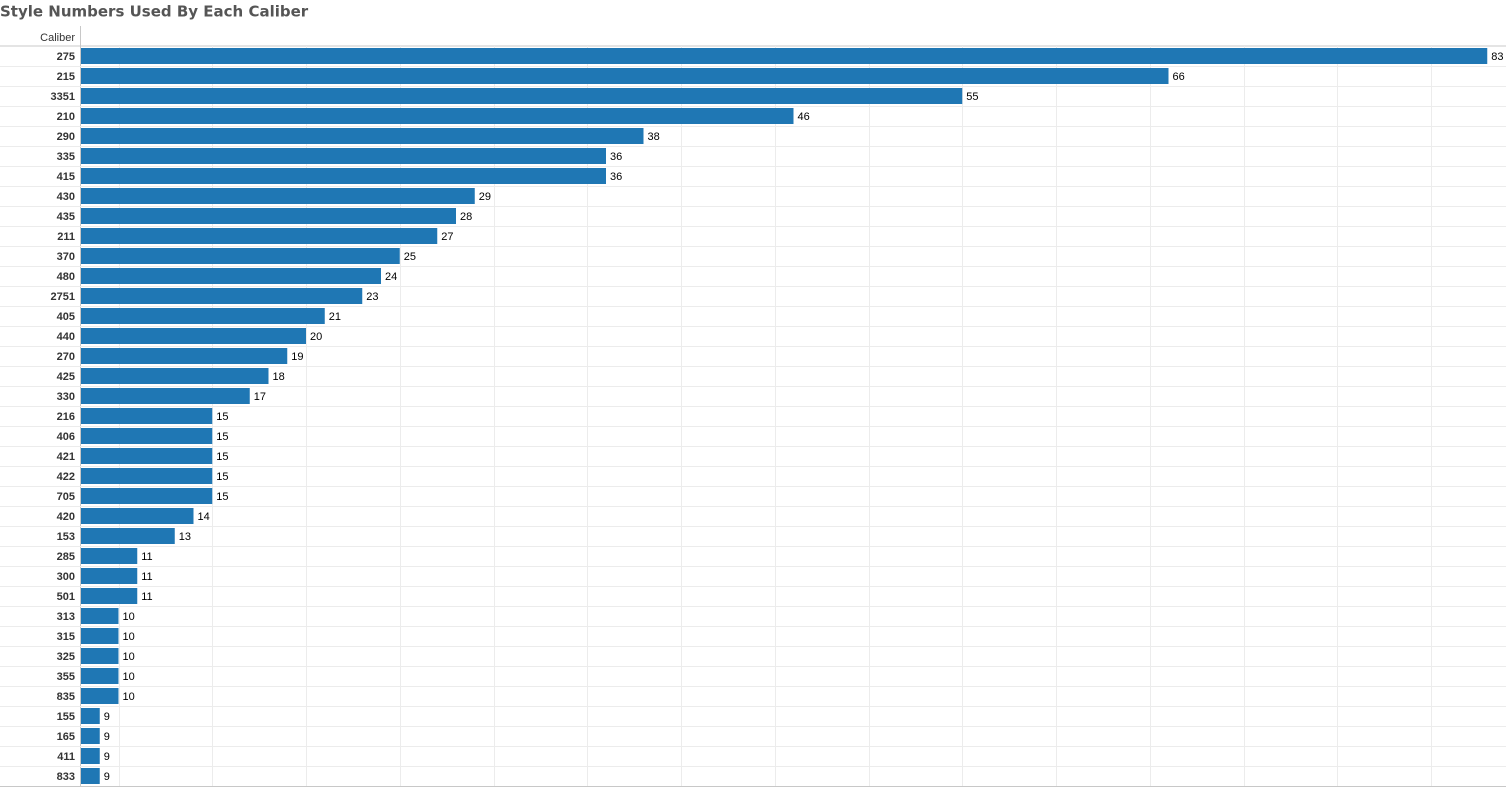 Image resolution: width=1506 pixels, height=787 pixels. Describe the element at coordinates (66, 217) in the screenshot. I see `category-label: 435` at that location.